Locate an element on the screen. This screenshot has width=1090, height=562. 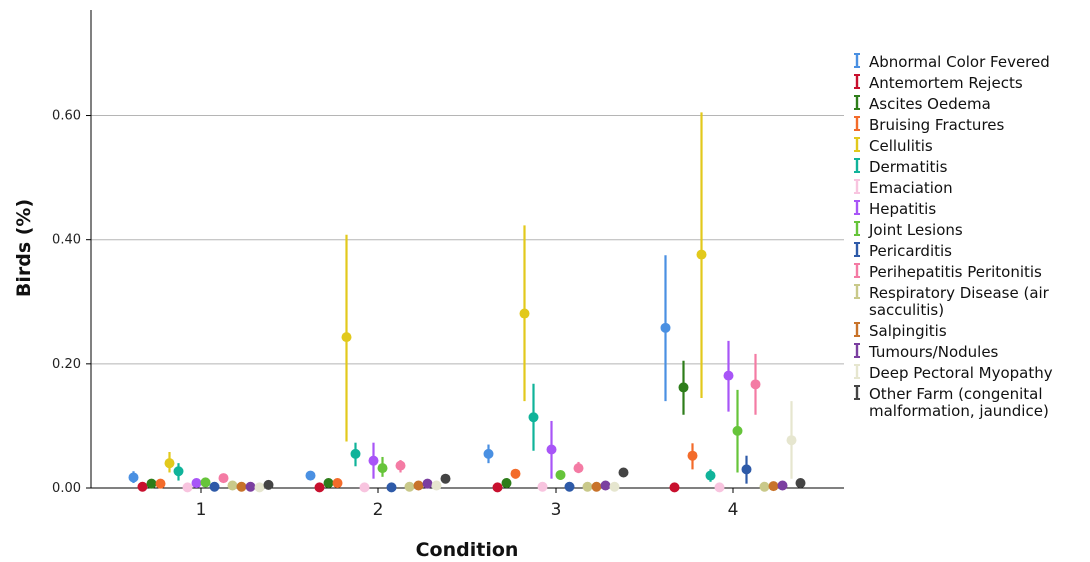
legend-item: Pericarditis is located at coordinates (903, 251).